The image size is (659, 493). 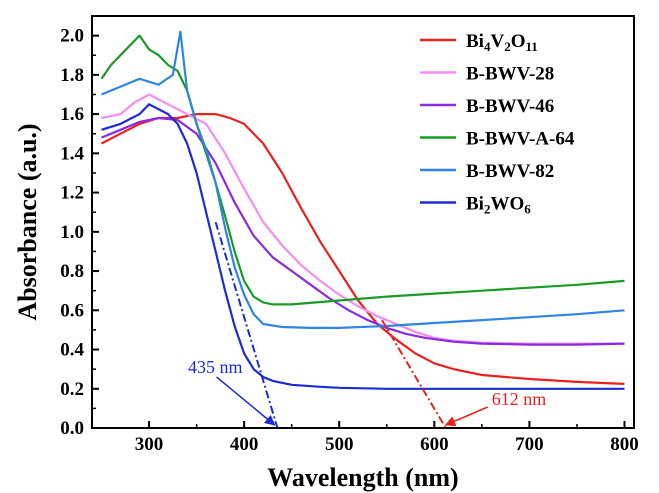 I want to click on annotation-layer: 435 nm 612 nm, so click(x=367, y=392).